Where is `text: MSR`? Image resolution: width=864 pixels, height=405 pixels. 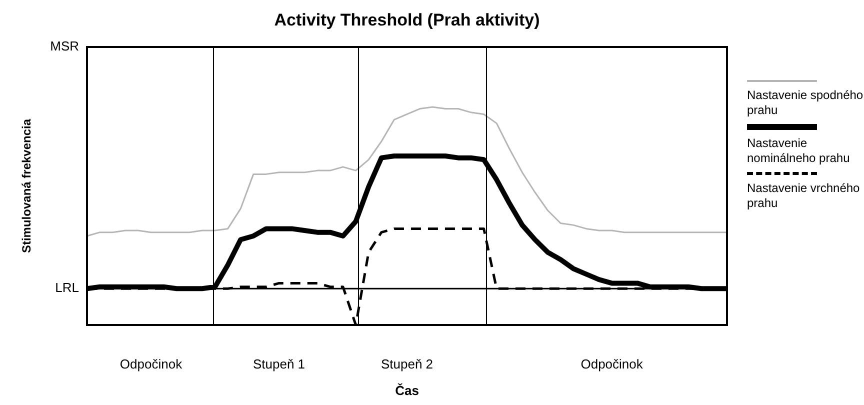 text: MSR is located at coordinates (64, 46).